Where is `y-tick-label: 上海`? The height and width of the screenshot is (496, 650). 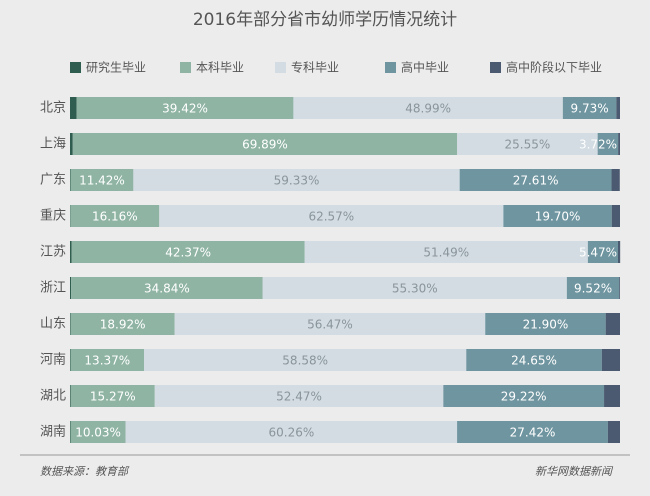
y-tick-label: 上海 is located at coordinates (53, 144).